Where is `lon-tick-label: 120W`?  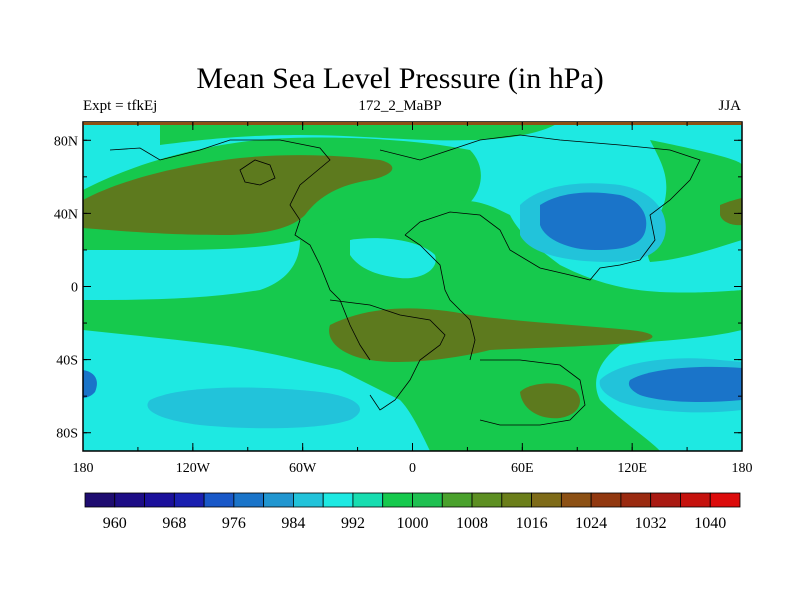
lon-tick-label: 120W is located at coordinates (193, 468).